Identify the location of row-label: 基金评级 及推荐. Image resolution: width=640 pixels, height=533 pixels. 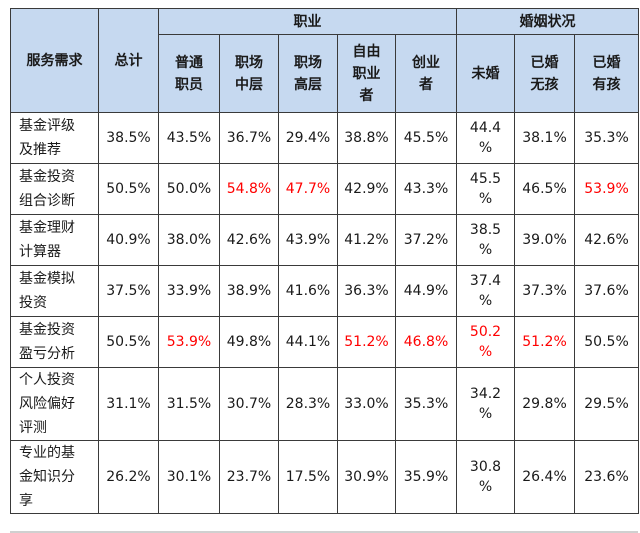
(54, 138).